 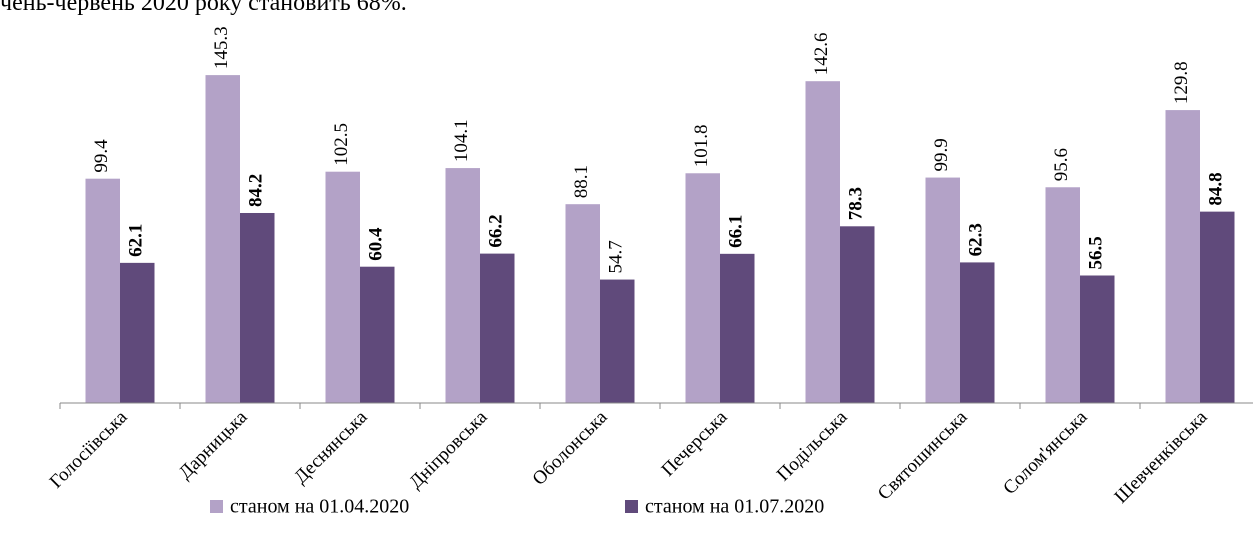 What do you see at coordinates (695, 443) in the screenshot?
I see `x-tick-label: Печерська` at bounding box center [695, 443].